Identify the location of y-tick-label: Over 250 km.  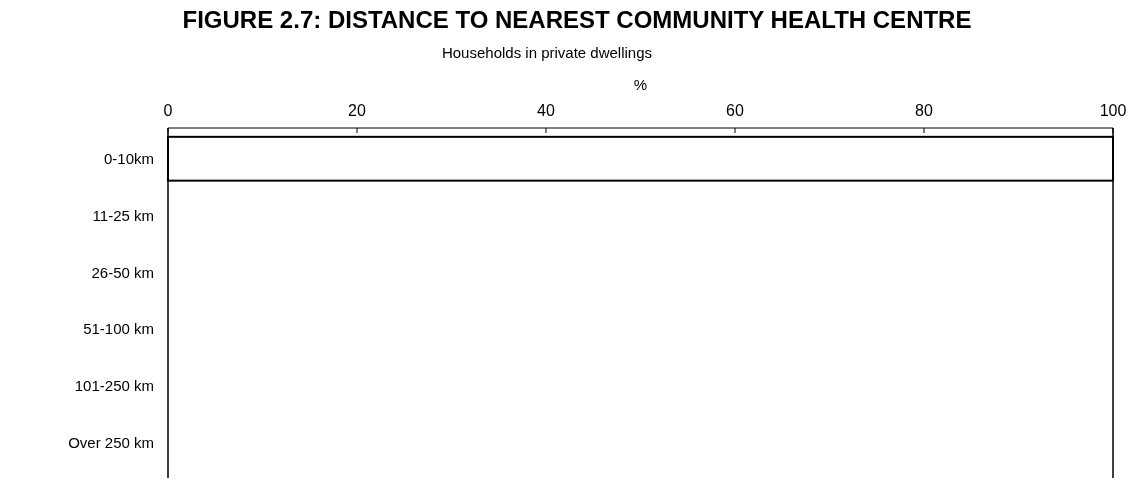
(111, 443).